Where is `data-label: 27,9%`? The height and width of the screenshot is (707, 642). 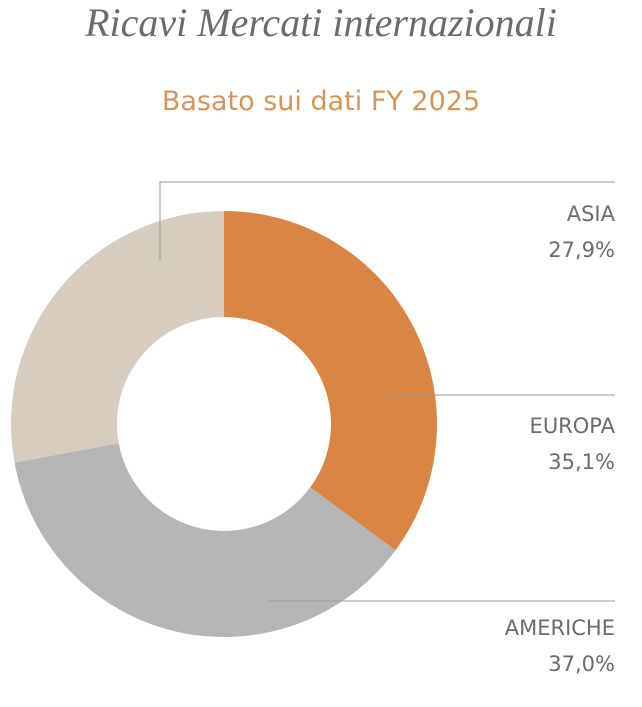
data-label: 27,9% is located at coordinates (581, 250).